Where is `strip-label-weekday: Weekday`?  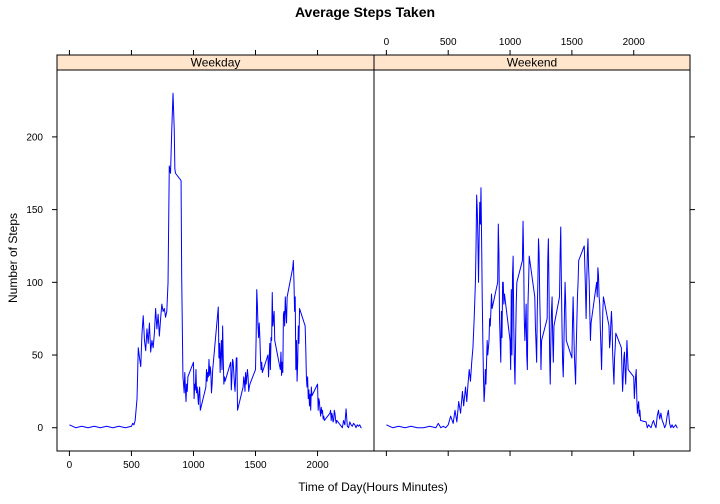 strip-label-weekday: Weekday is located at coordinates (216, 63).